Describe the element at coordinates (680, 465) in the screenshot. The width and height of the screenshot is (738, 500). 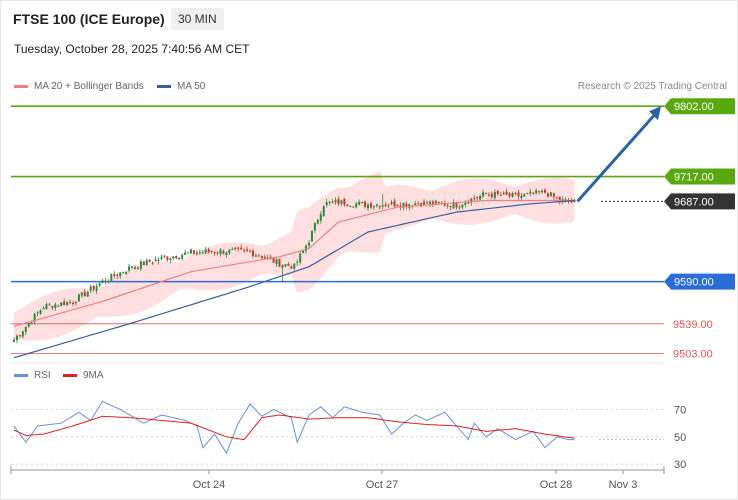
I see `rsi-tick-label: 30` at that location.